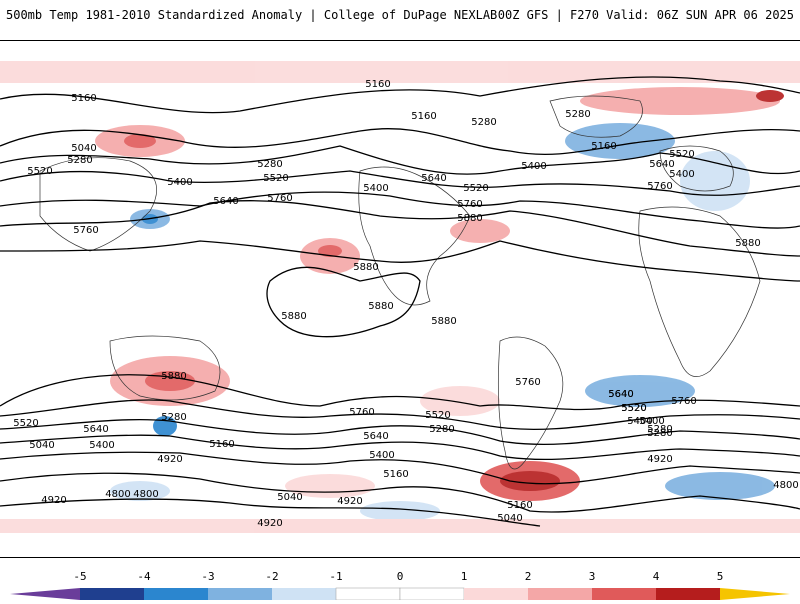 This screenshot has height=604, width=800. Describe the element at coordinates (530, 481) in the screenshot. I see `anomaly-warm-drake-core` at that location.